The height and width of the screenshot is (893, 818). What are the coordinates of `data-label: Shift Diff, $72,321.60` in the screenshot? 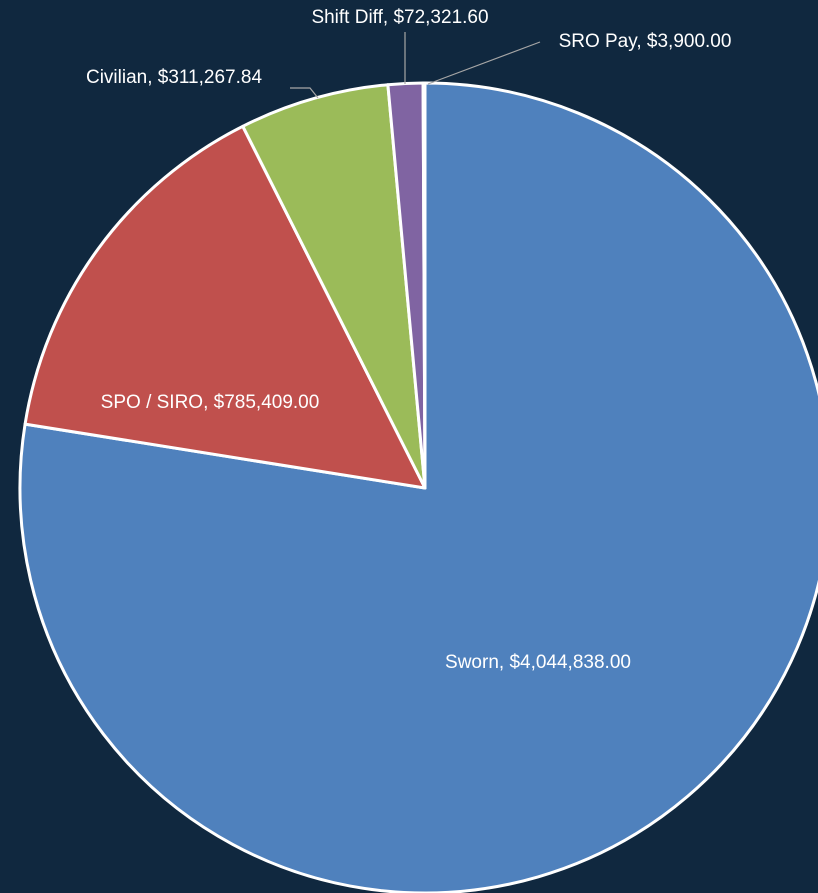 It's located at (399, 17).